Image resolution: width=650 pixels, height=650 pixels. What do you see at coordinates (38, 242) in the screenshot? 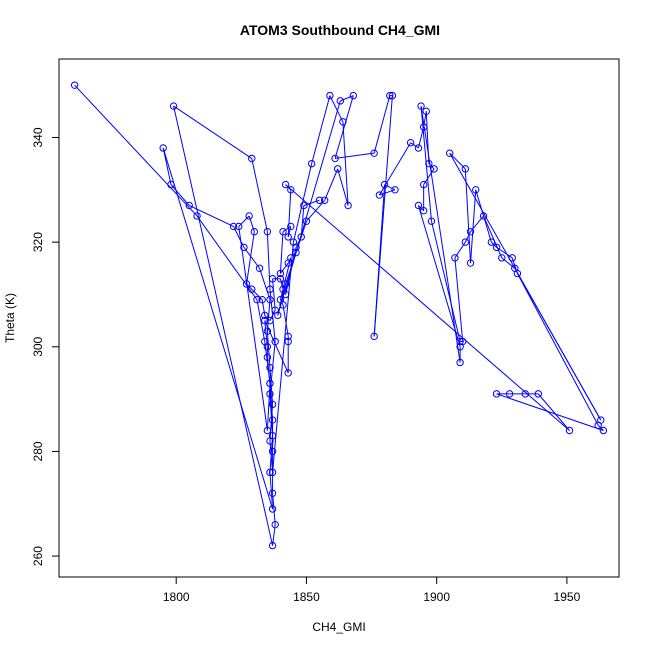
I see `y-tick-label: 320` at bounding box center [38, 242].